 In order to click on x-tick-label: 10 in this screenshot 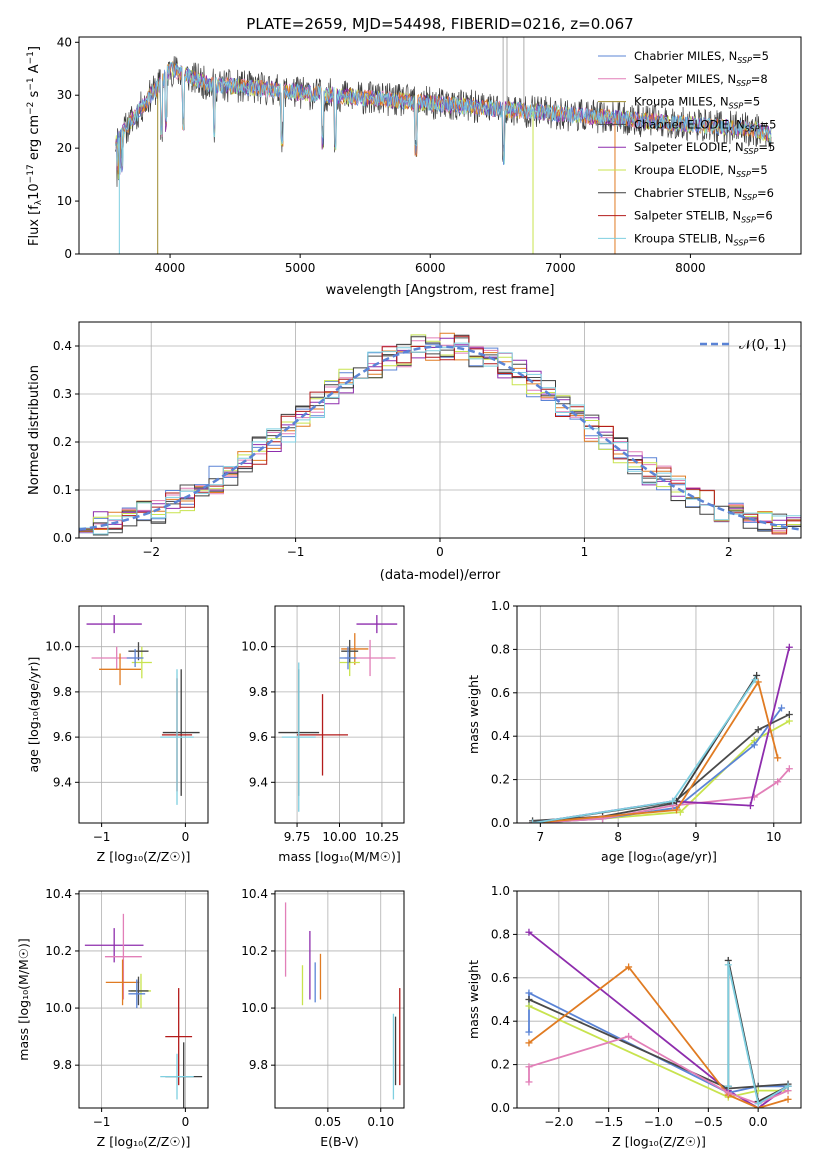, I will do `click(773, 837)`.